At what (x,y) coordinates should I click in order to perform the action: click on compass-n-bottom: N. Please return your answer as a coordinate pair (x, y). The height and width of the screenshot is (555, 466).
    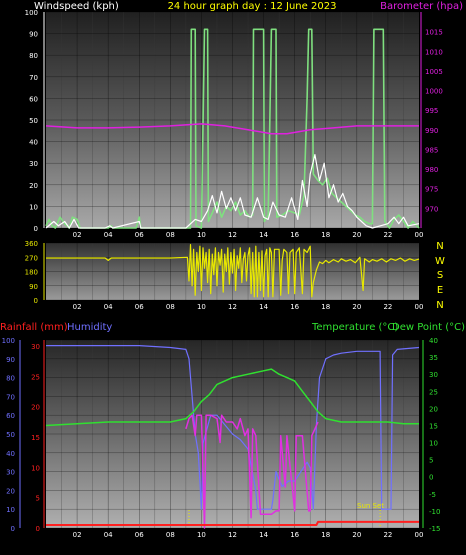
    Looking at the image, I should click on (439, 305).